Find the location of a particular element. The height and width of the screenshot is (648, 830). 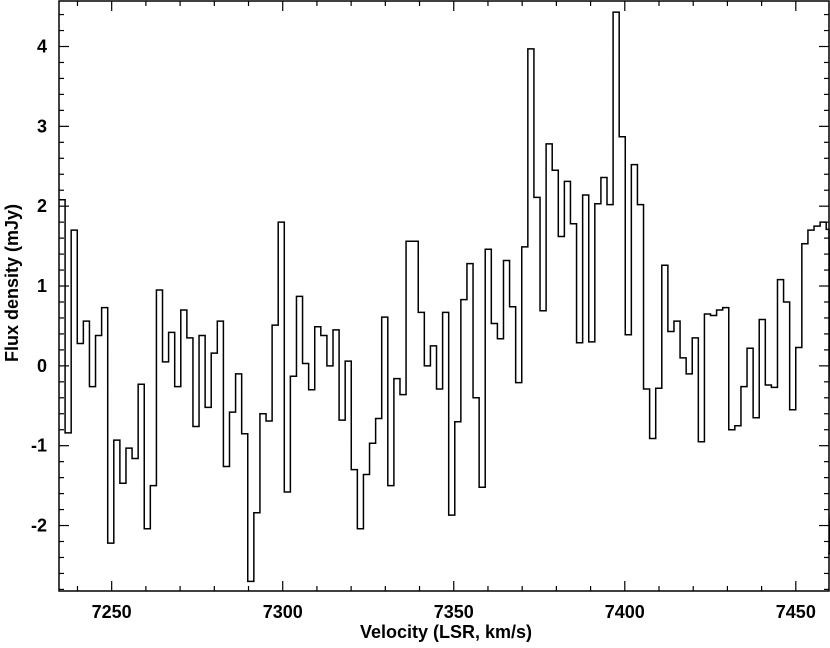

y-axis-title: Flux density (mJy) is located at coordinates (12, 283).